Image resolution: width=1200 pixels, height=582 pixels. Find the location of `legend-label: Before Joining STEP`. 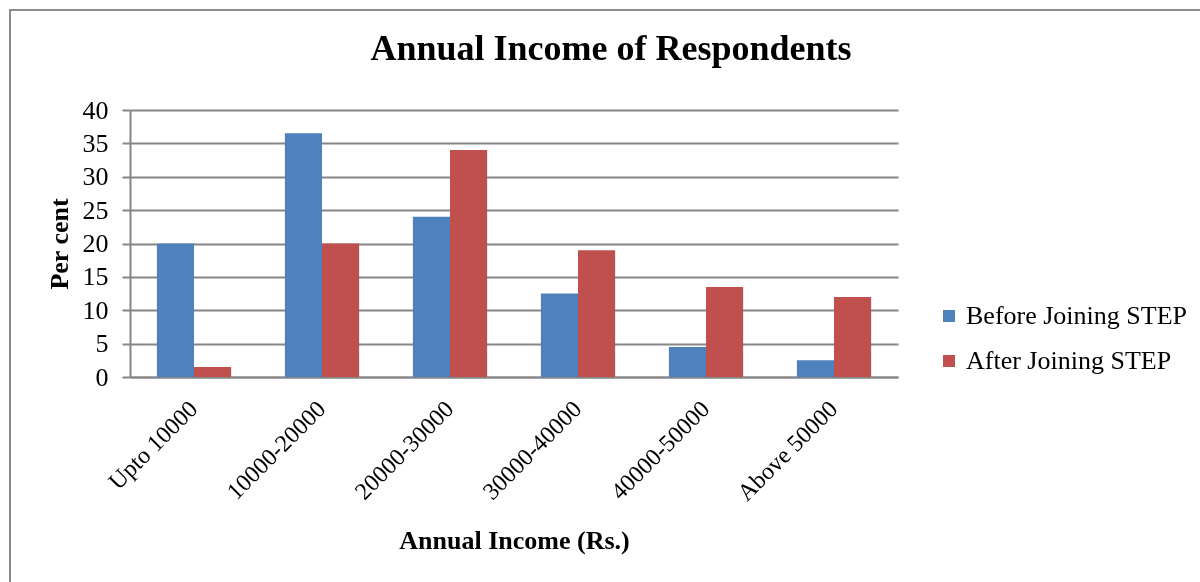

legend-label: Before Joining STEP is located at coordinates (1076, 315).